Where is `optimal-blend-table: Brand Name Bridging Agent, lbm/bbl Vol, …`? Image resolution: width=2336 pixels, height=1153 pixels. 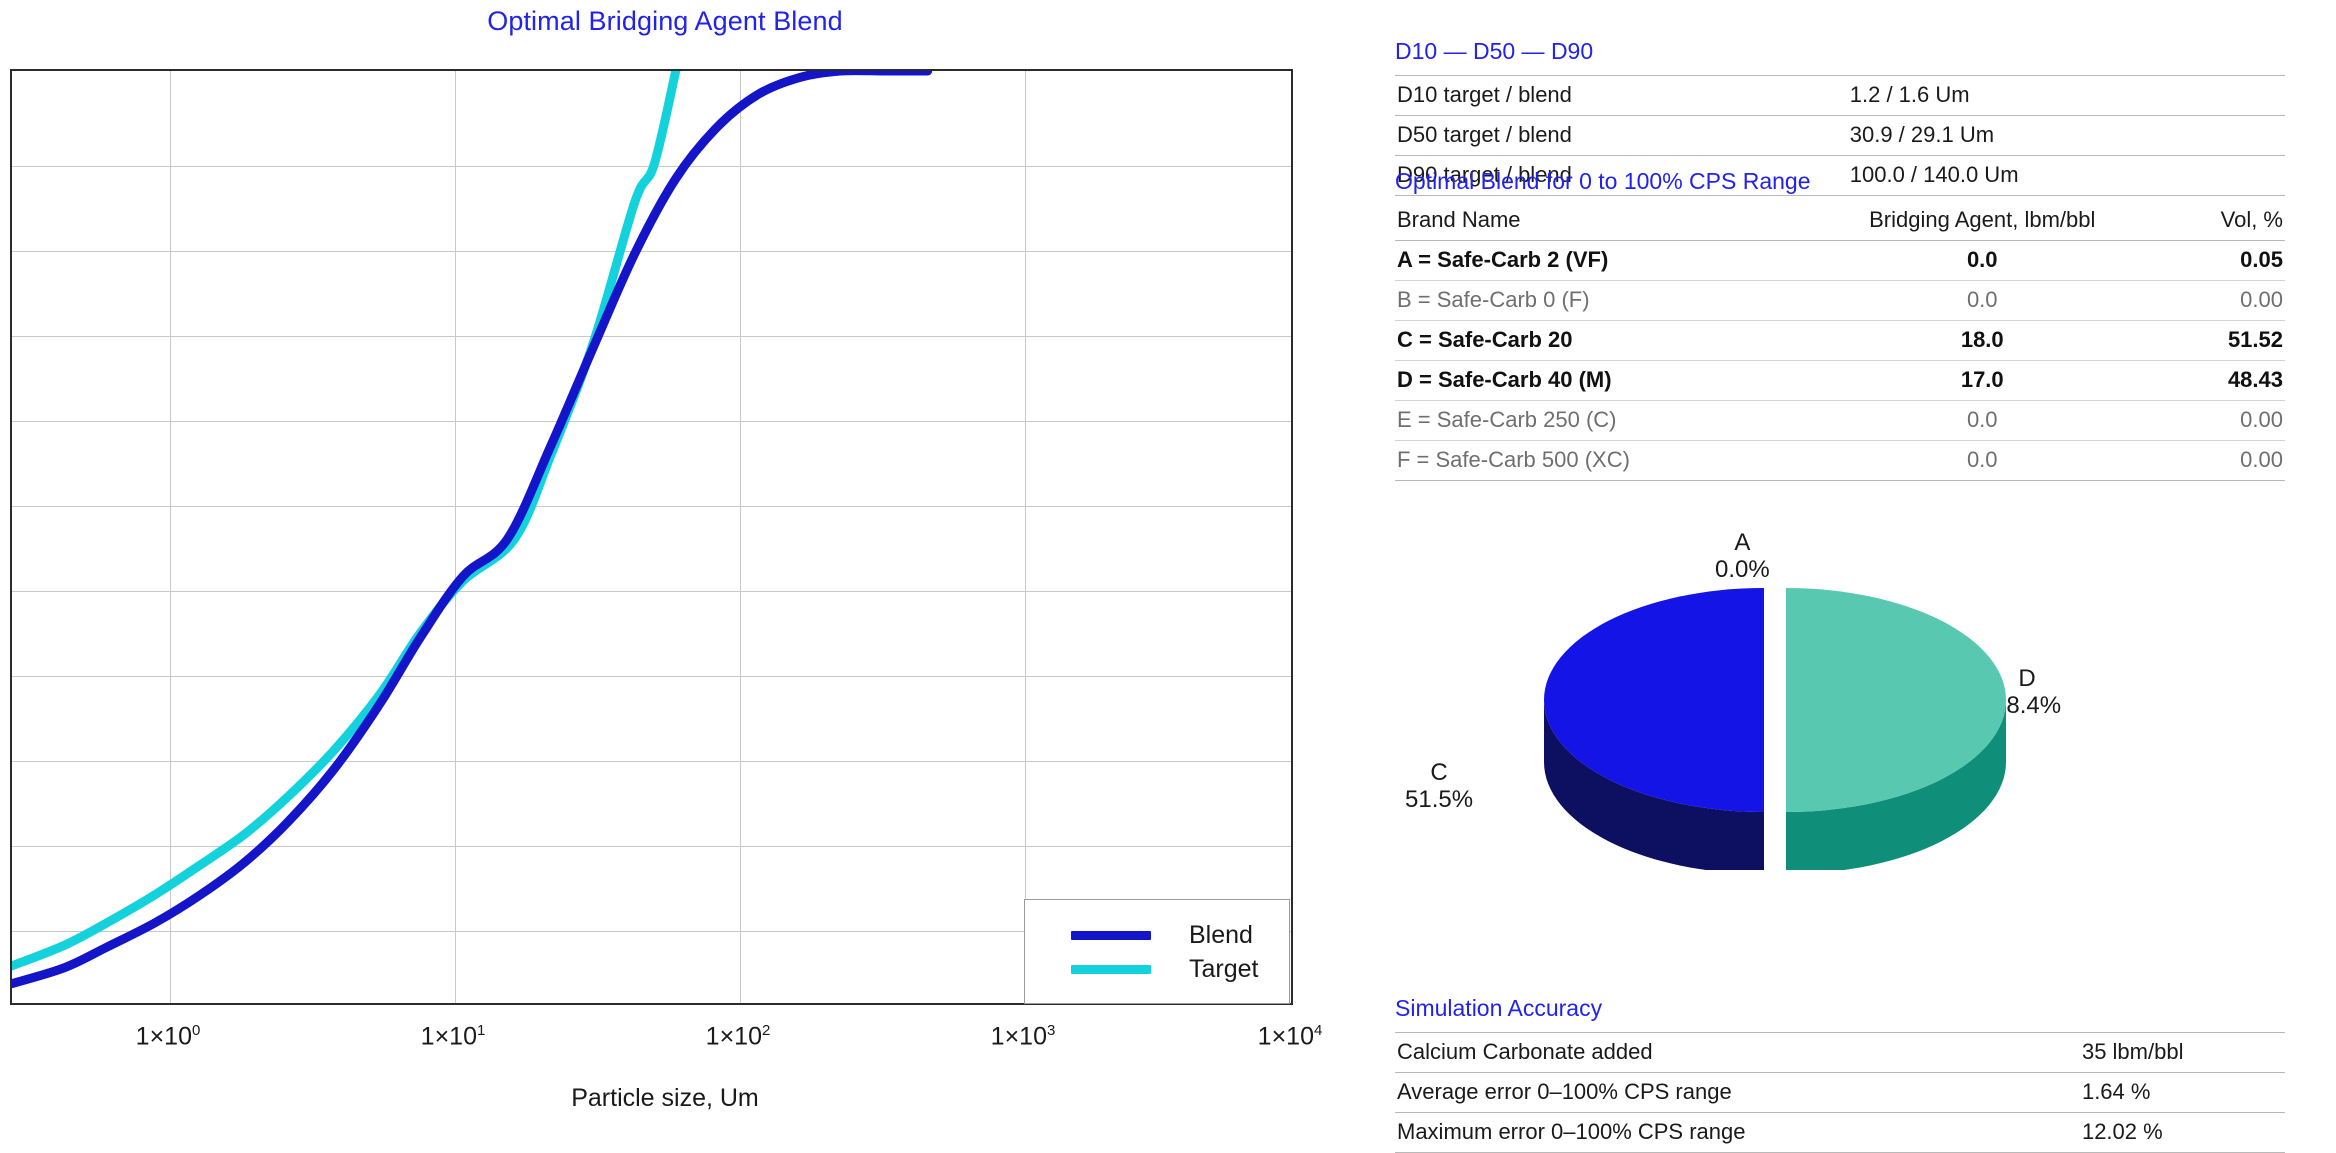
optimal-blend-table: Brand Name Bridging Agent, lbm/bbl Vol, … is located at coordinates (1840, 343).